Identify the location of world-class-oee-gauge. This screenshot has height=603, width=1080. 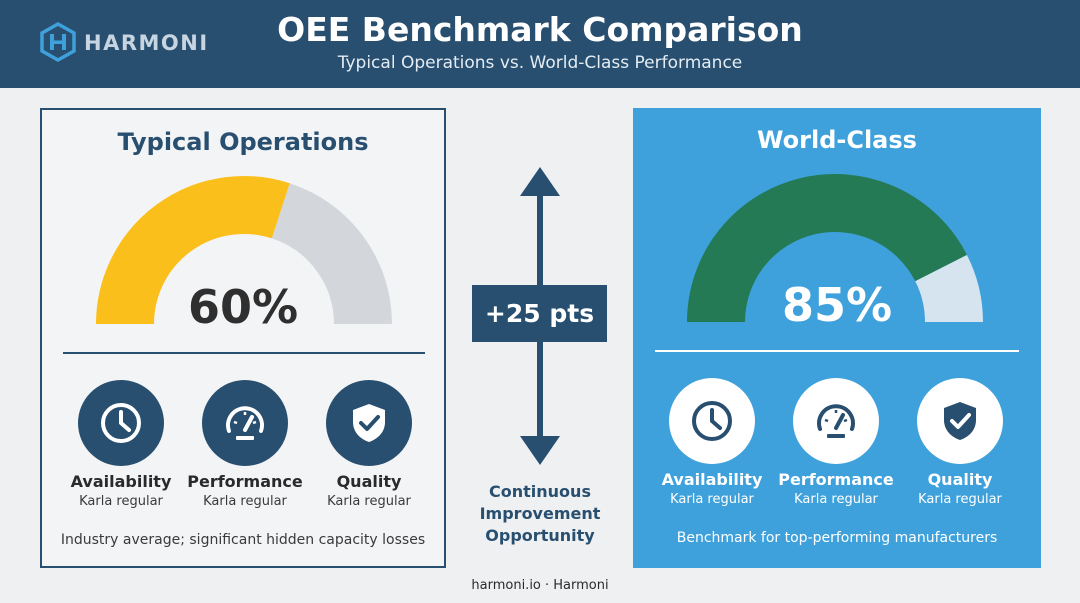
(835, 248).